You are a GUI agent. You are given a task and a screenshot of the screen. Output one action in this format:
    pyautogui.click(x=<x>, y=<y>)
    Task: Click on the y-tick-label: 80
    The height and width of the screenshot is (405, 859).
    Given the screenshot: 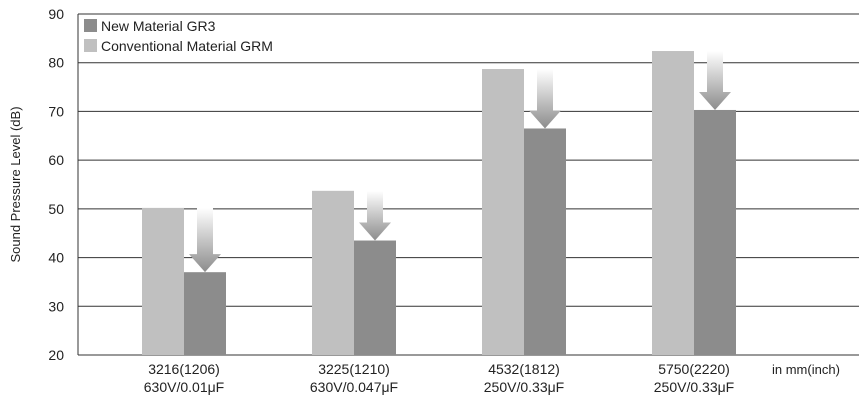 What is the action you would take?
    pyautogui.click(x=56, y=63)
    